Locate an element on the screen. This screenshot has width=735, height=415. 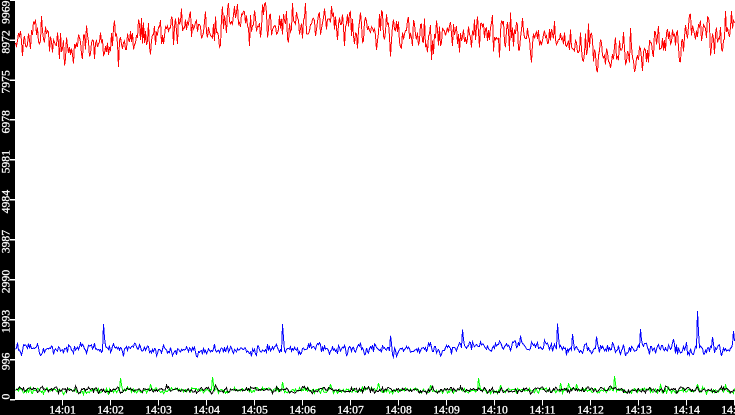
svg-text: 14:07 is located at coordinates (350, 409).